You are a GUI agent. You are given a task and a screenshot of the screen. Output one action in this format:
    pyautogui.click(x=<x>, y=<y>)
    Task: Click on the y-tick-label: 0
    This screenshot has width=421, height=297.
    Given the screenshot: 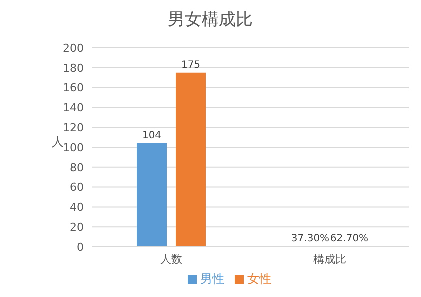 What is the action you would take?
    pyautogui.click(x=80, y=247)
    